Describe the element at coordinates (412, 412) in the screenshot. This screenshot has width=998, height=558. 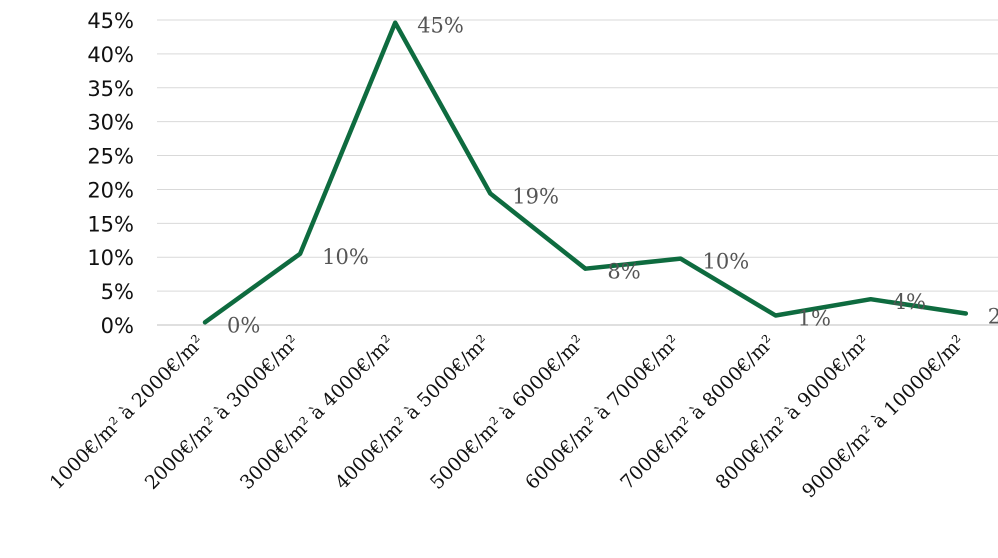
I see `x-tick-label: 4000€/m² à 5000€/m²` at that location.